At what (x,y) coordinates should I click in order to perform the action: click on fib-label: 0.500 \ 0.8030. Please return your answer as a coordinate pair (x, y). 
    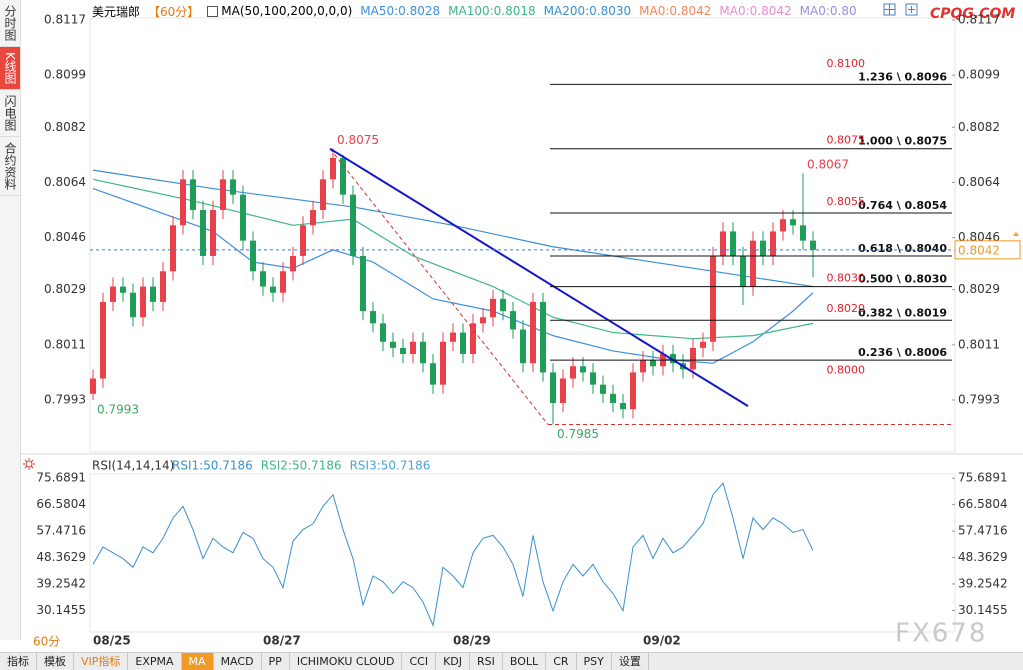
    Looking at the image, I should click on (902, 279).